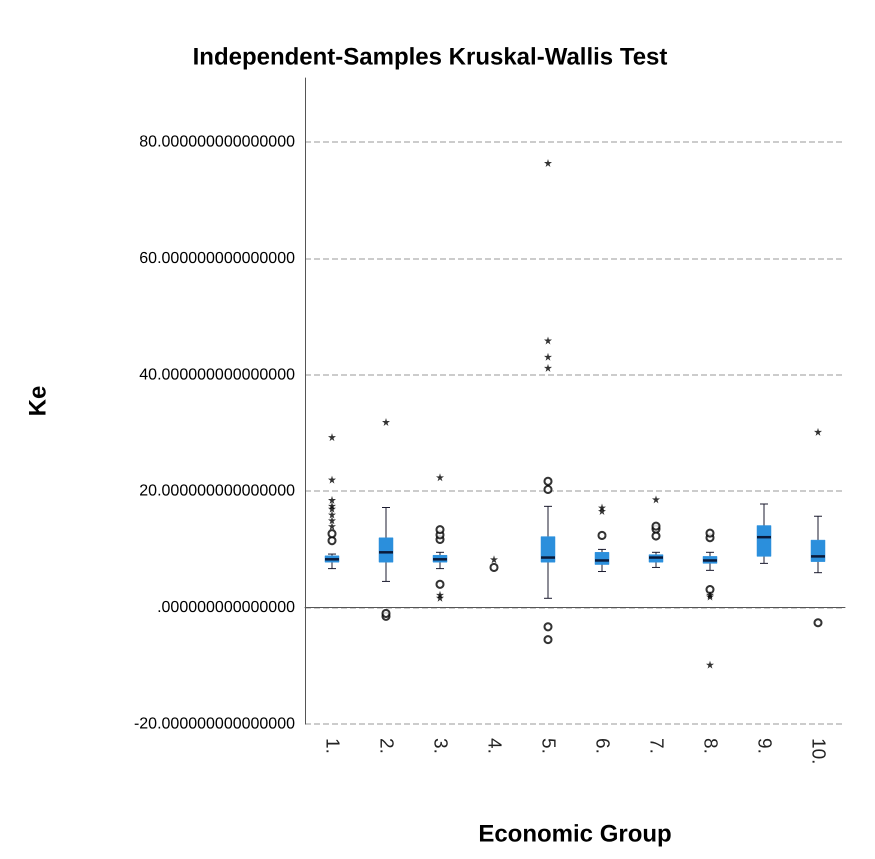  What do you see at coordinates (440, 746) in the screenshot?
I see `x-tick-label: 3.` at bounding box center [440, 746].